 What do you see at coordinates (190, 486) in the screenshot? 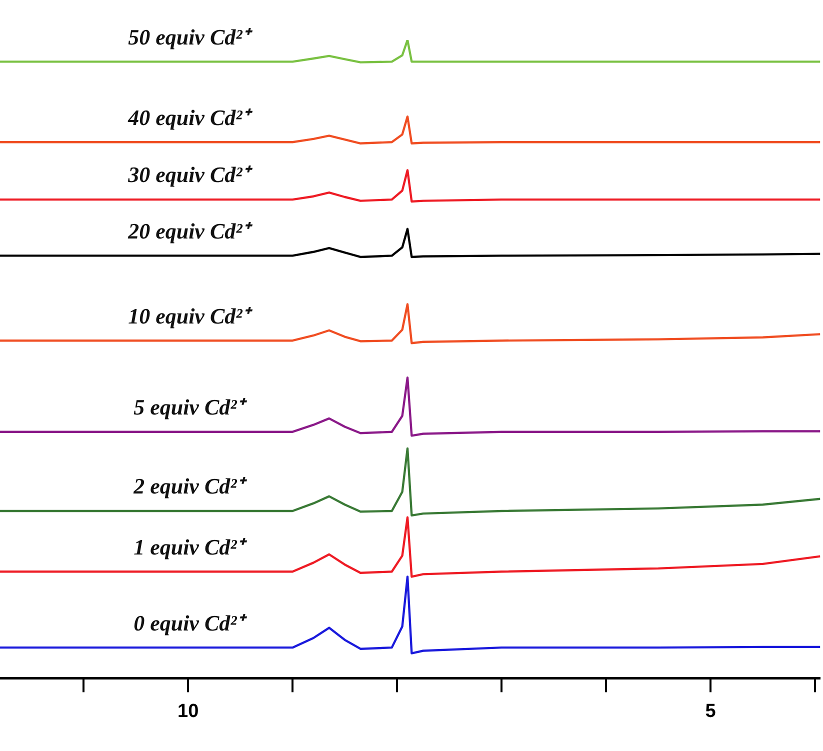
I see `series-label: 2 equiv Cd²⁺` at bounding box center [190, 486].